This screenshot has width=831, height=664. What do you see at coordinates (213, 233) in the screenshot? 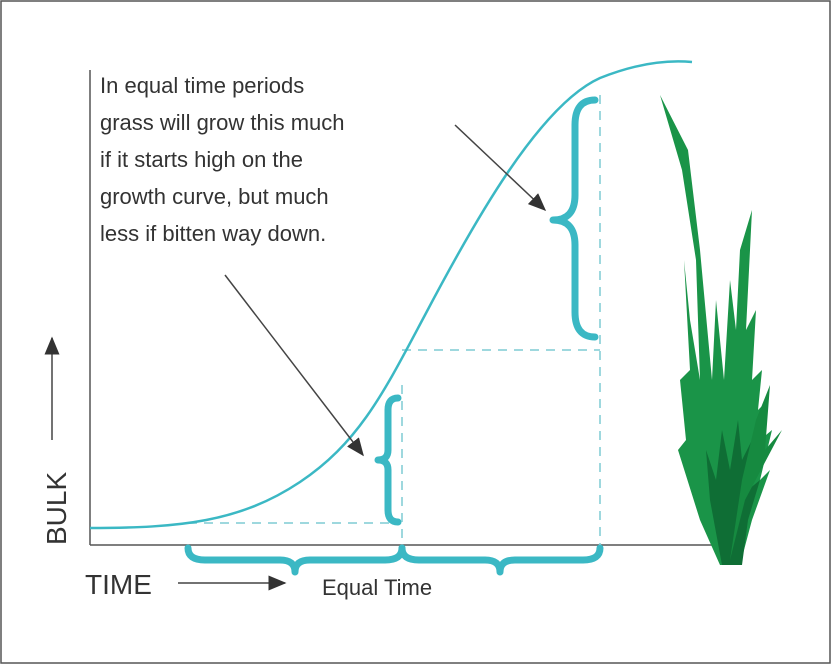
I see `annotation-line: less if bitten way down.` at bounding box center [213, 233].